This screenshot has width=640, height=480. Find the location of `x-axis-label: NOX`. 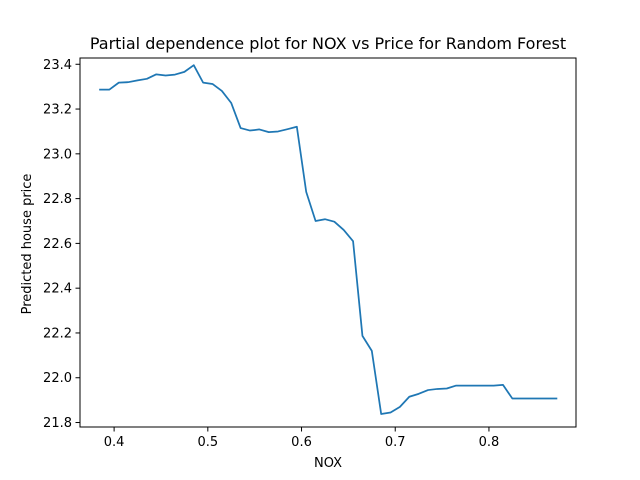

x-axis-label: NOX is located at coordinates (328, 463).